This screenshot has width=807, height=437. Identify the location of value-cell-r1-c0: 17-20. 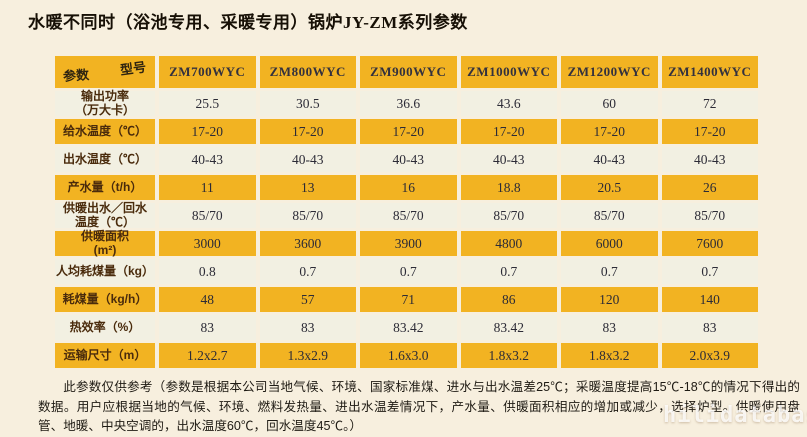
(207, 131).